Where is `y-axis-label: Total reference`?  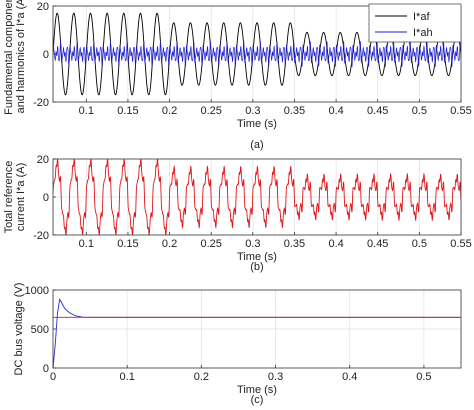 y-axis-label: Total reference is located at coordinates (9, 197).